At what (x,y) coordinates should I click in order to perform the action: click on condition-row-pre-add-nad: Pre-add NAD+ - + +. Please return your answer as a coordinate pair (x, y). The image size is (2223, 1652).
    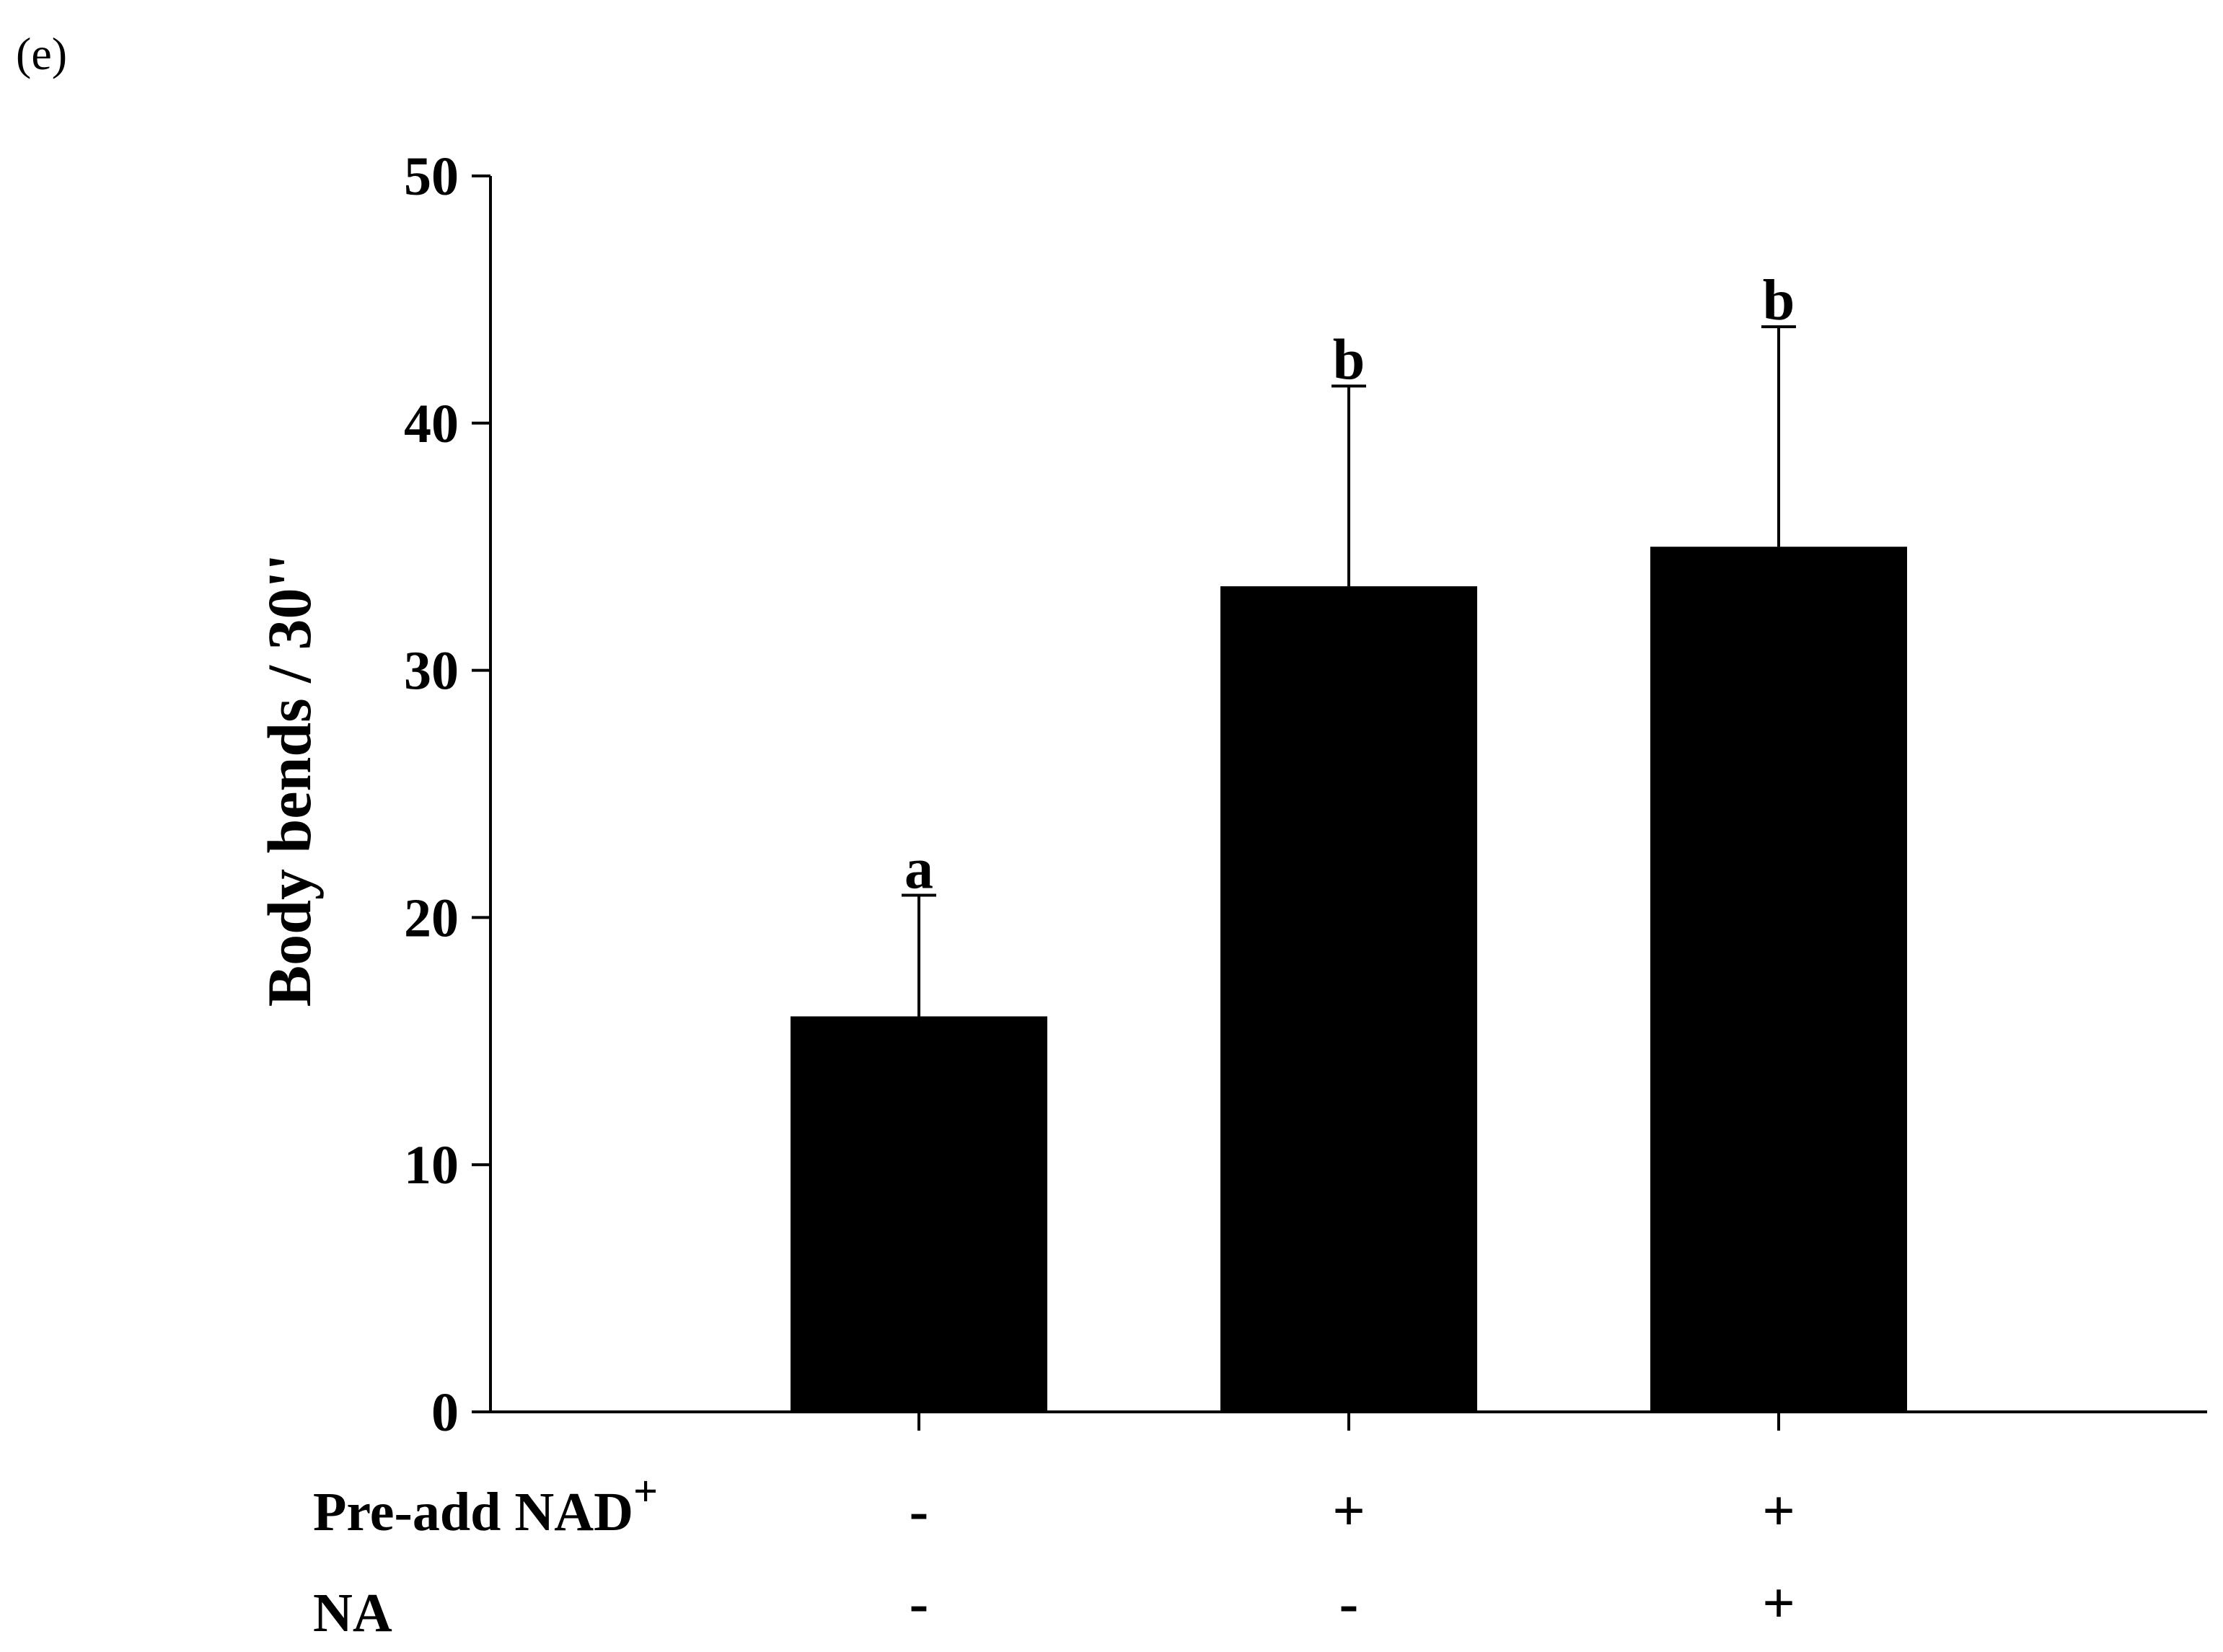
    Looking at the image, I should click on (1054, 1505).